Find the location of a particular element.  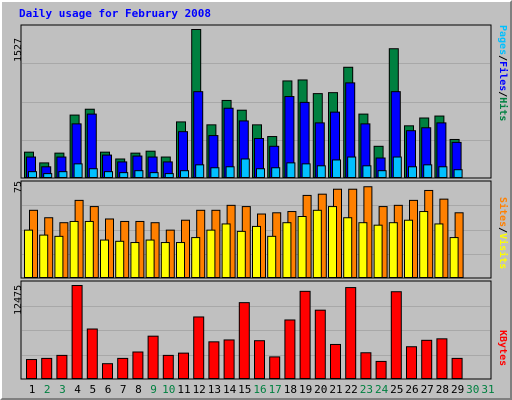

files-bar is located at coordinates (91, 145).